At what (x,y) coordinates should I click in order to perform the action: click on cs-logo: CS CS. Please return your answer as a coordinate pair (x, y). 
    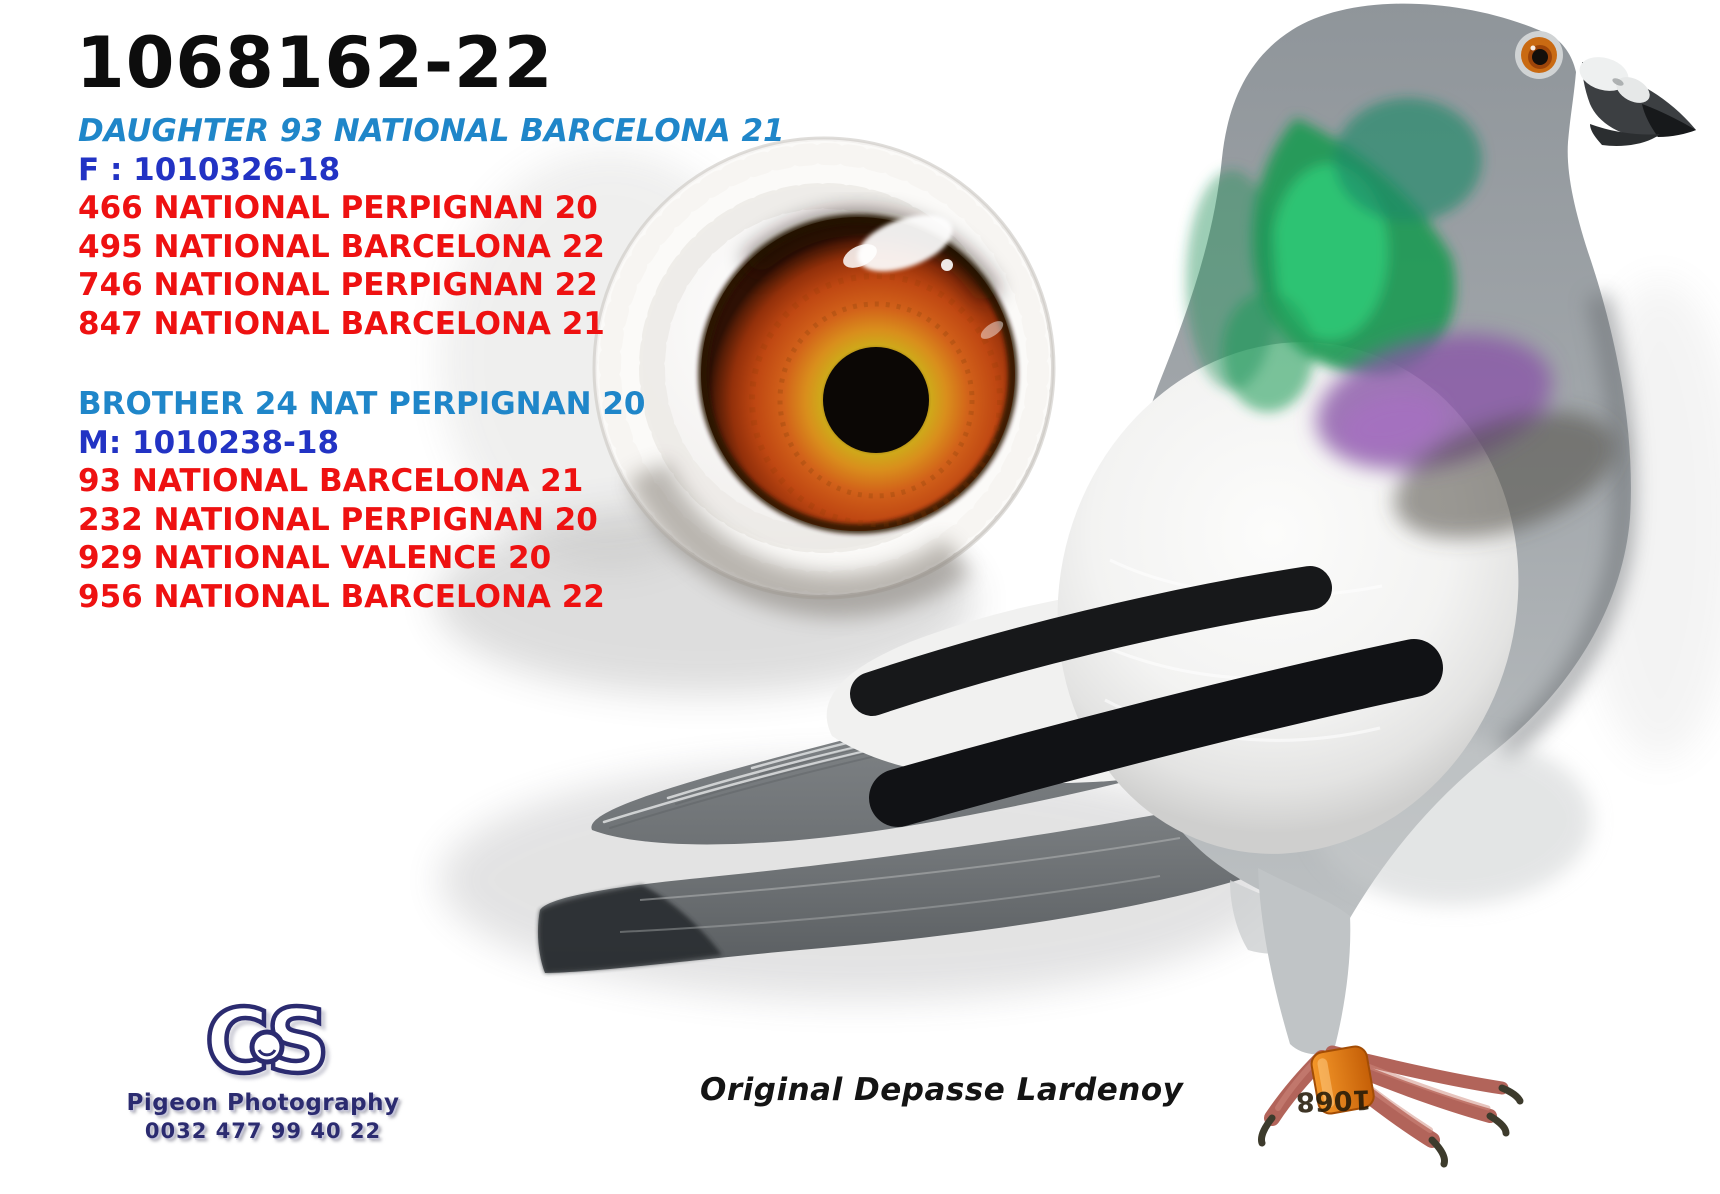
    Looking at the image, I should click on (269, 1040).